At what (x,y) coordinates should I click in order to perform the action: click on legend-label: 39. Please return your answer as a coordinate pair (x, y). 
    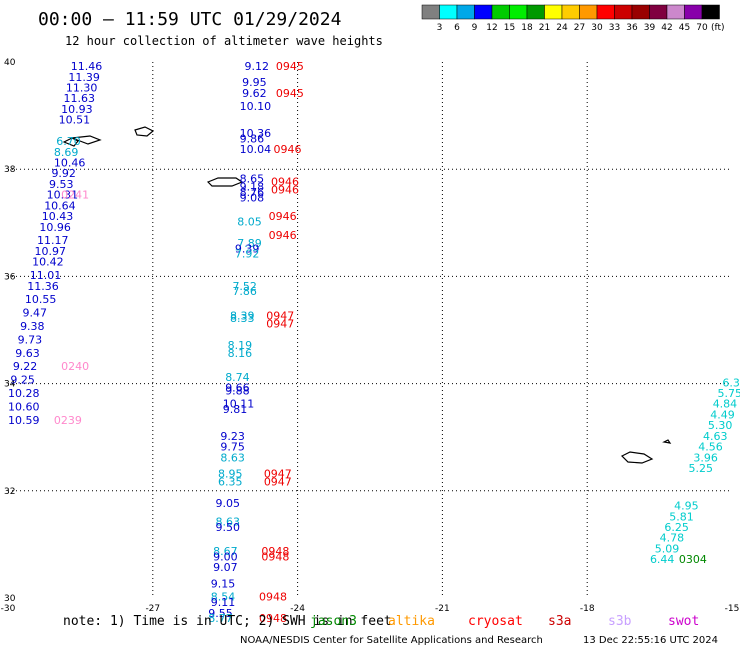
    Looking at the image, I should click on (650, 28).